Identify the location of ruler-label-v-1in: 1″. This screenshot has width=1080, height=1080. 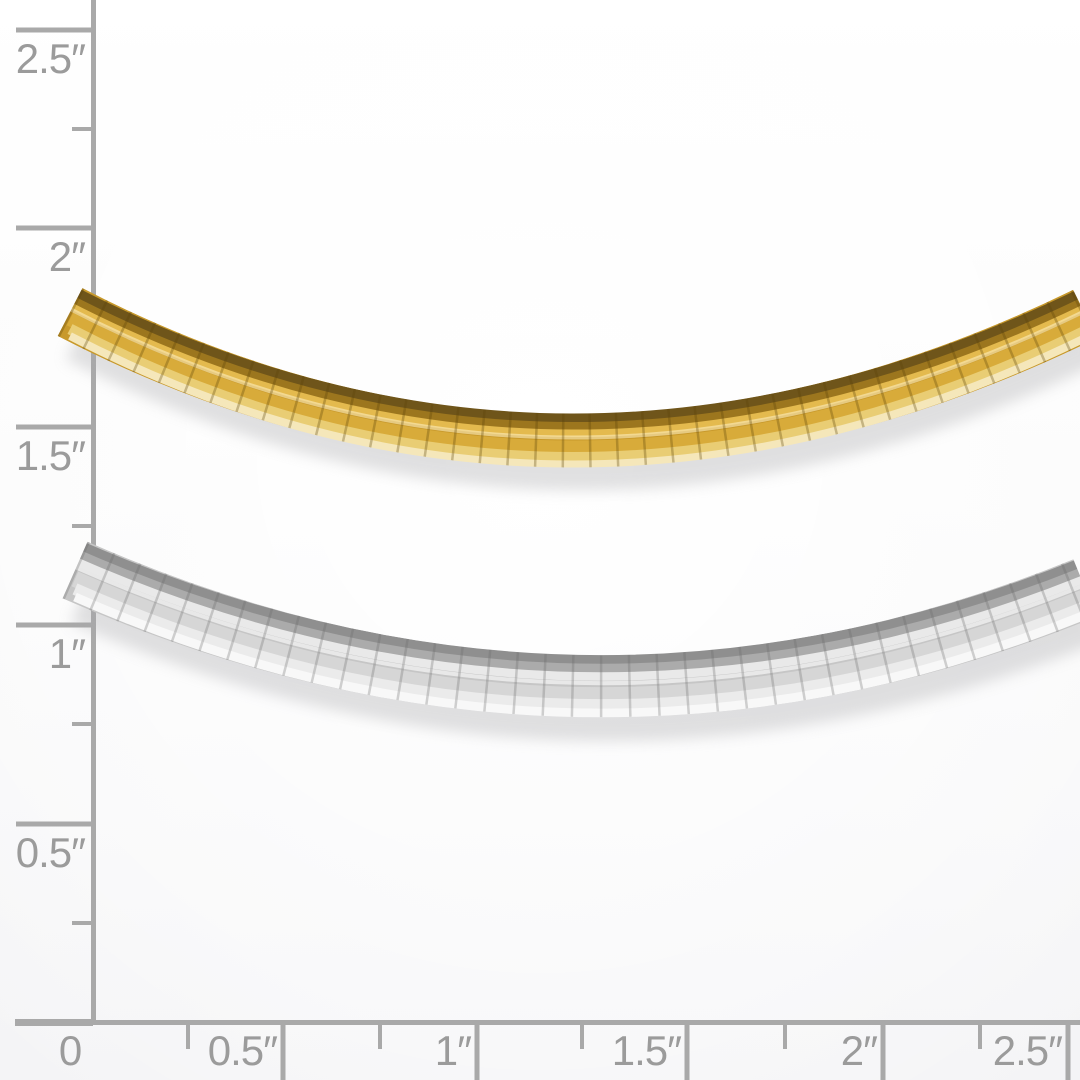
(67, 653).